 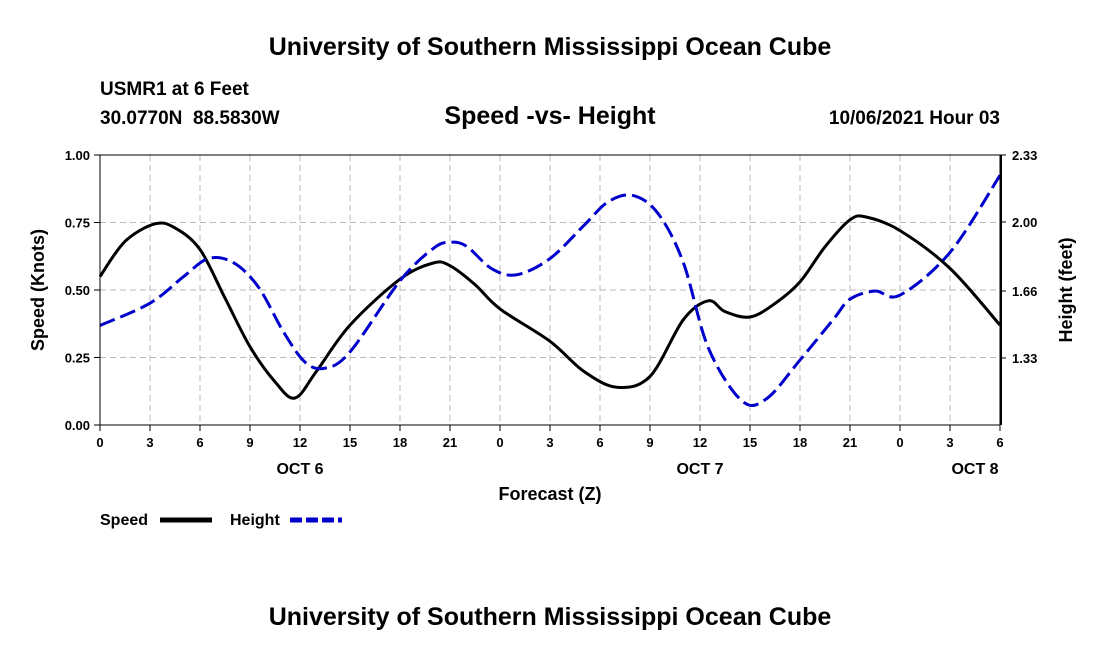 I want to click on y-left-tick-label: 0.00, so click(x=77, y=425).